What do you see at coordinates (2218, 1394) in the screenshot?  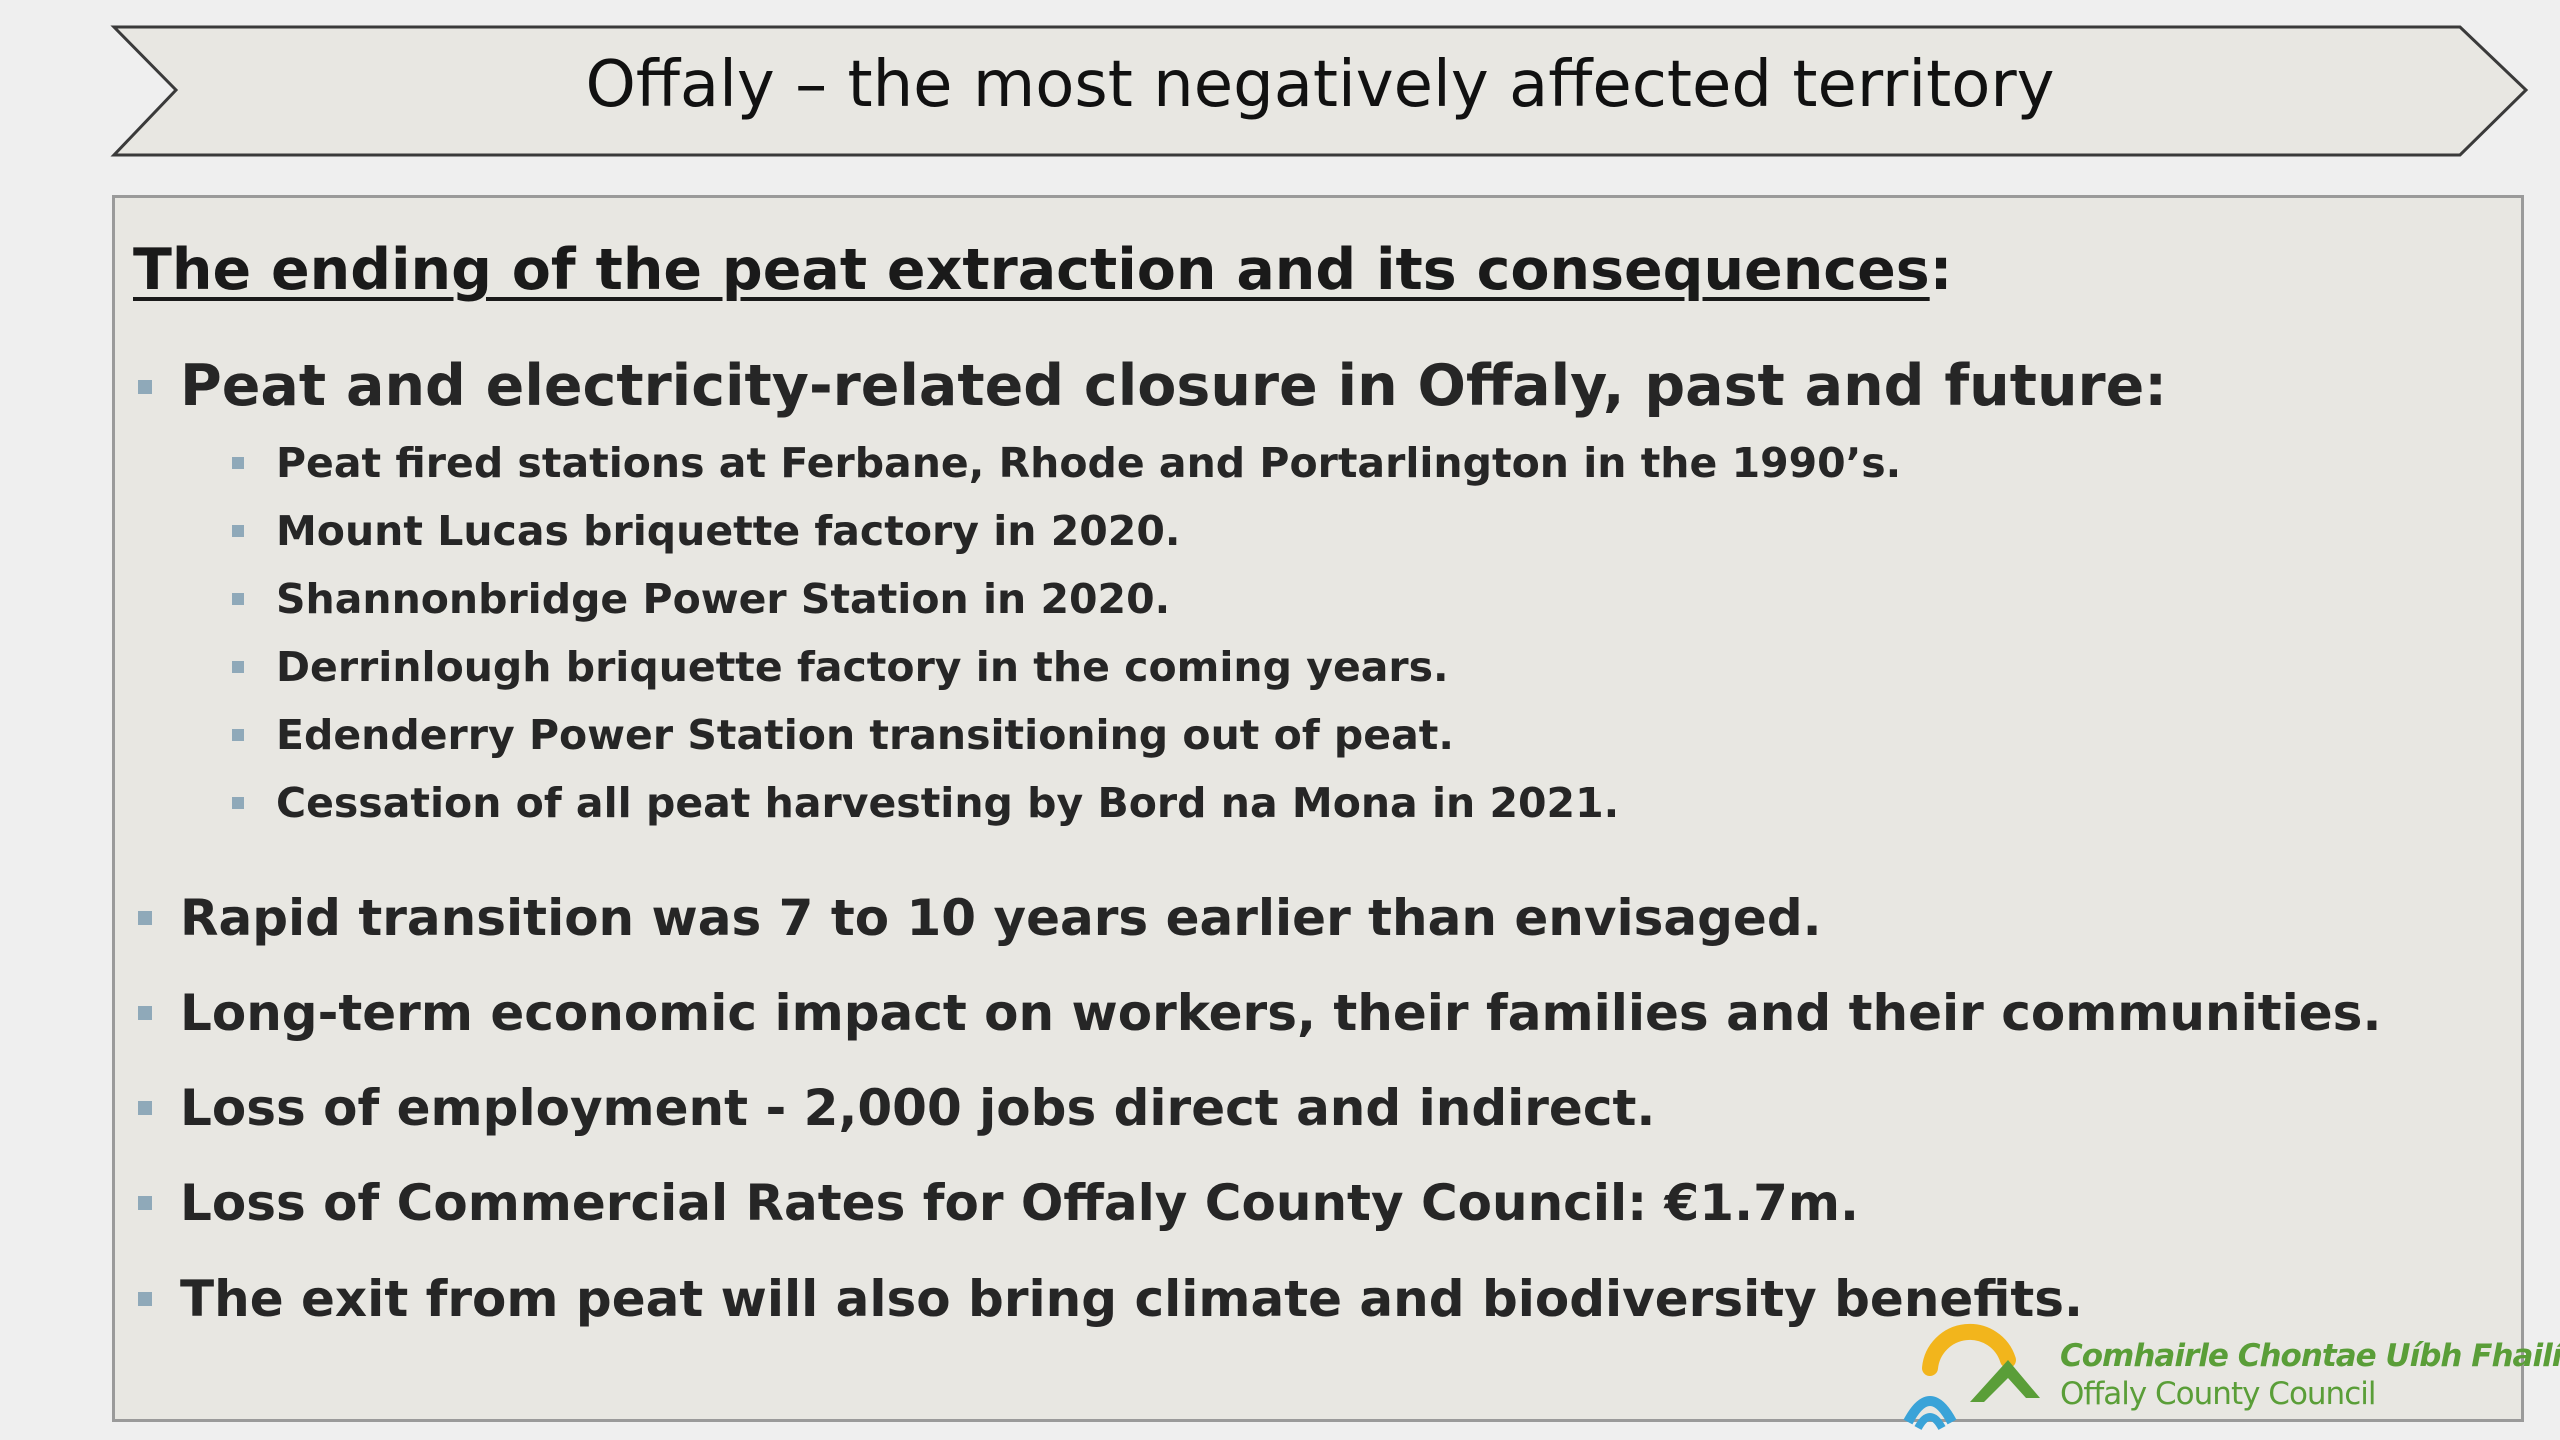 I see `logo-english-name: Offaly County Council` at bounding box center [2218, 1394].